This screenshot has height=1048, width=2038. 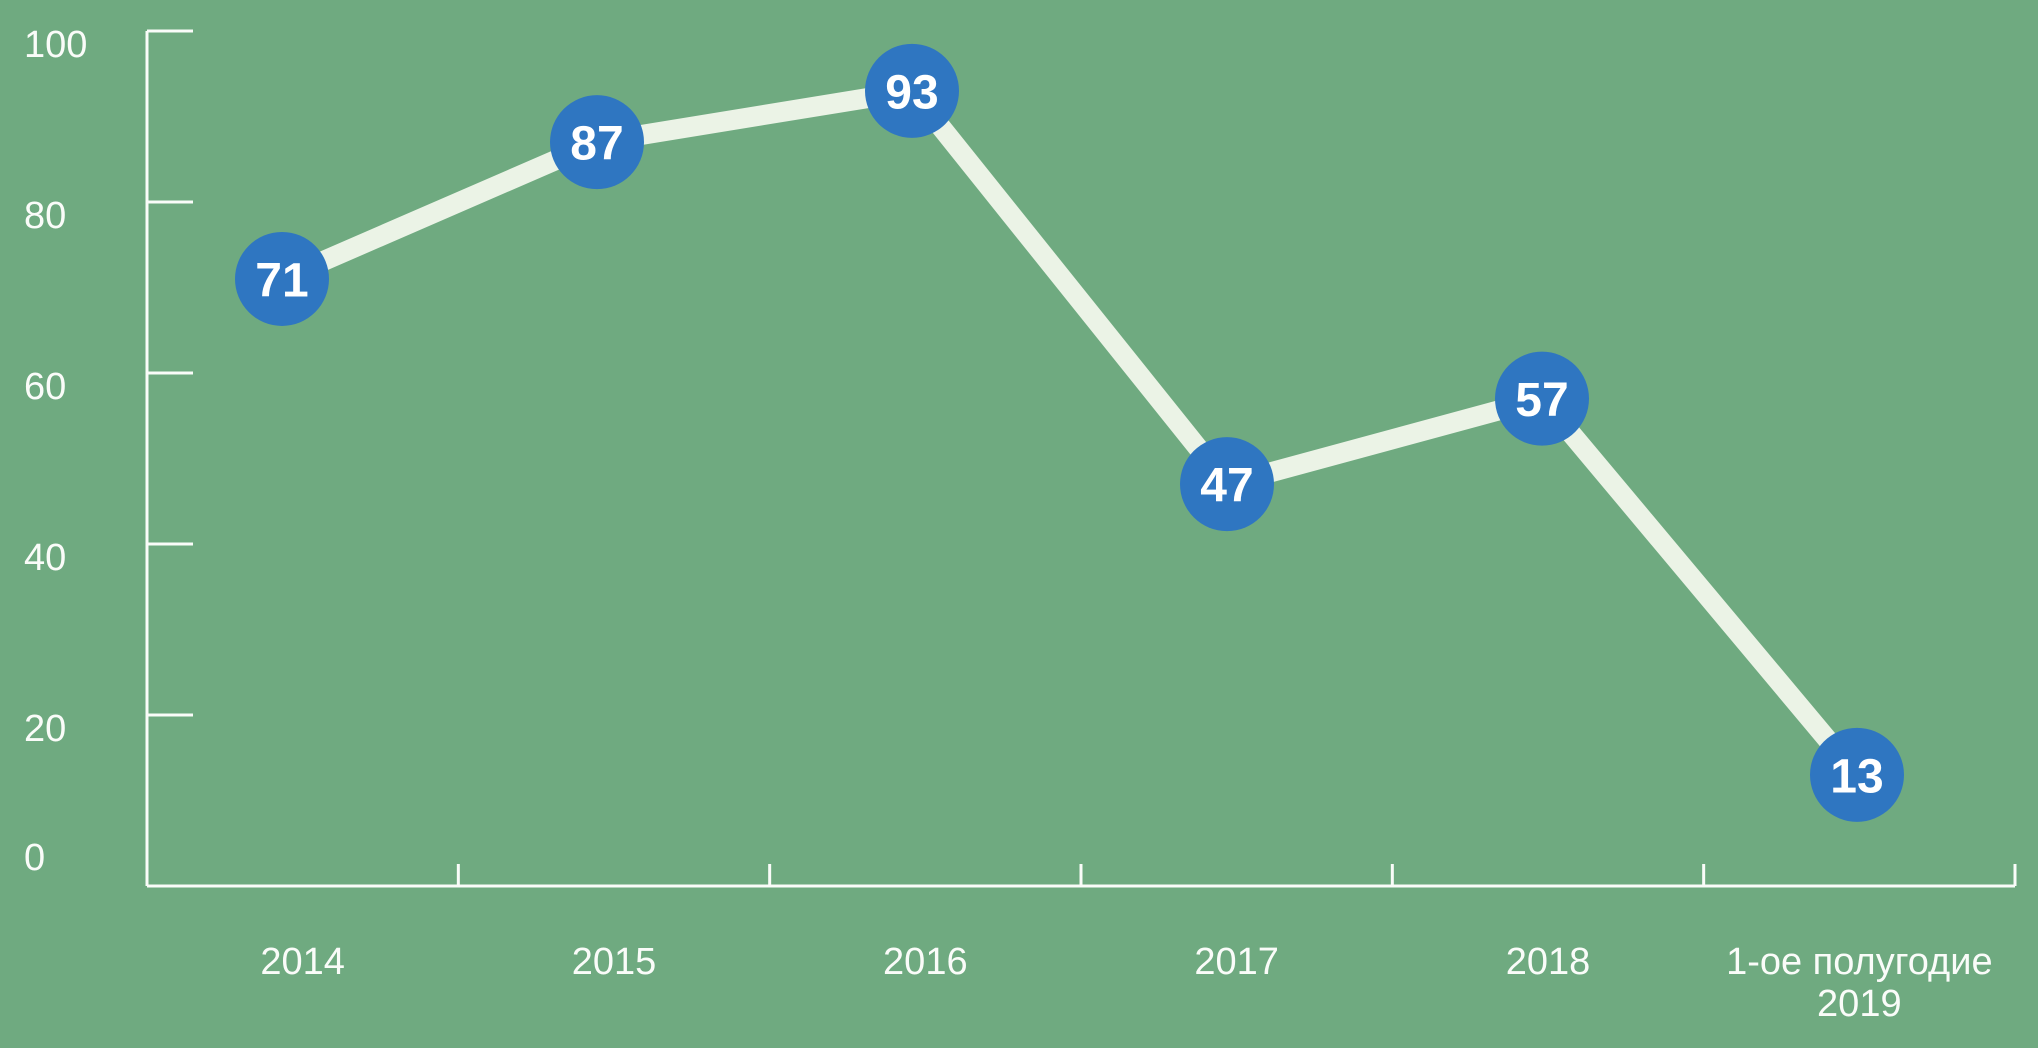 What do you see at coordinates (45, 387) in the screenshot?
I see `y-axis-tick-label: 60` at bounding box center [45, 387].